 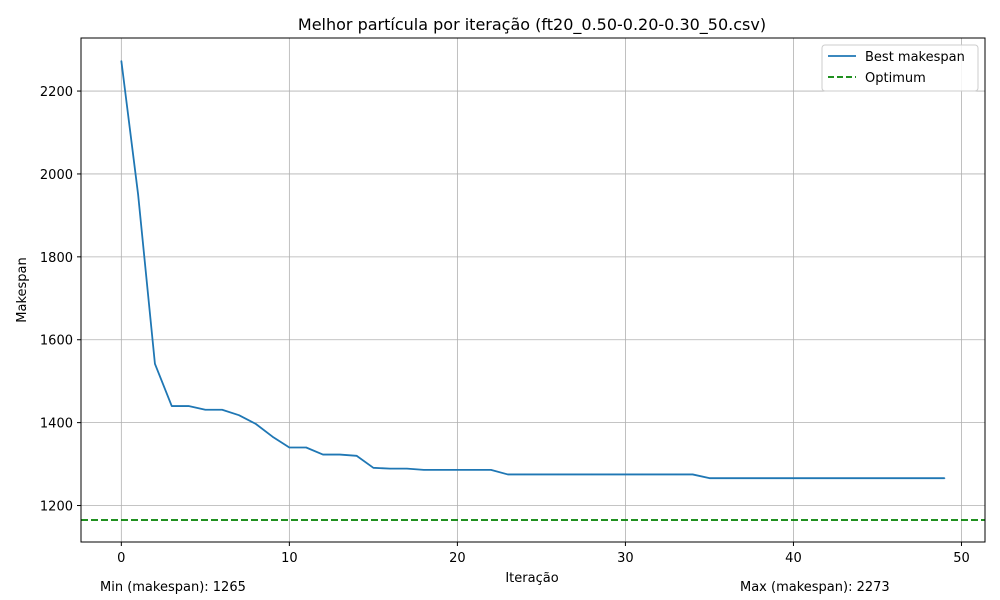 I want to click on x-tick-label: 0, so click(x=121, y=558).